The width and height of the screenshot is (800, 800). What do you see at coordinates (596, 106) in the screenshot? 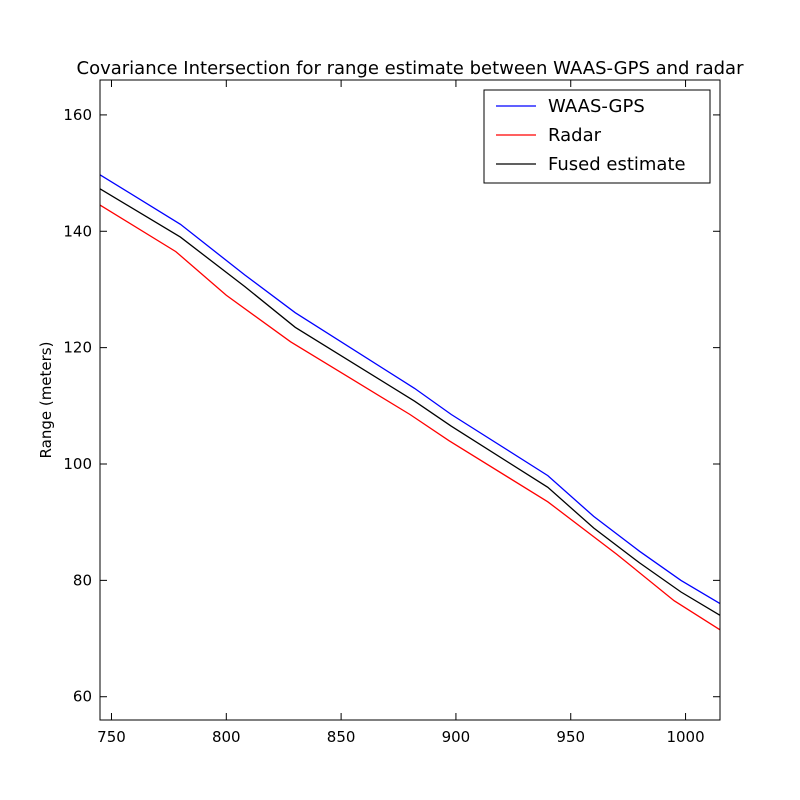
I see `legend-label-0: WAAS-GPS` at bounding box center [596, 106].